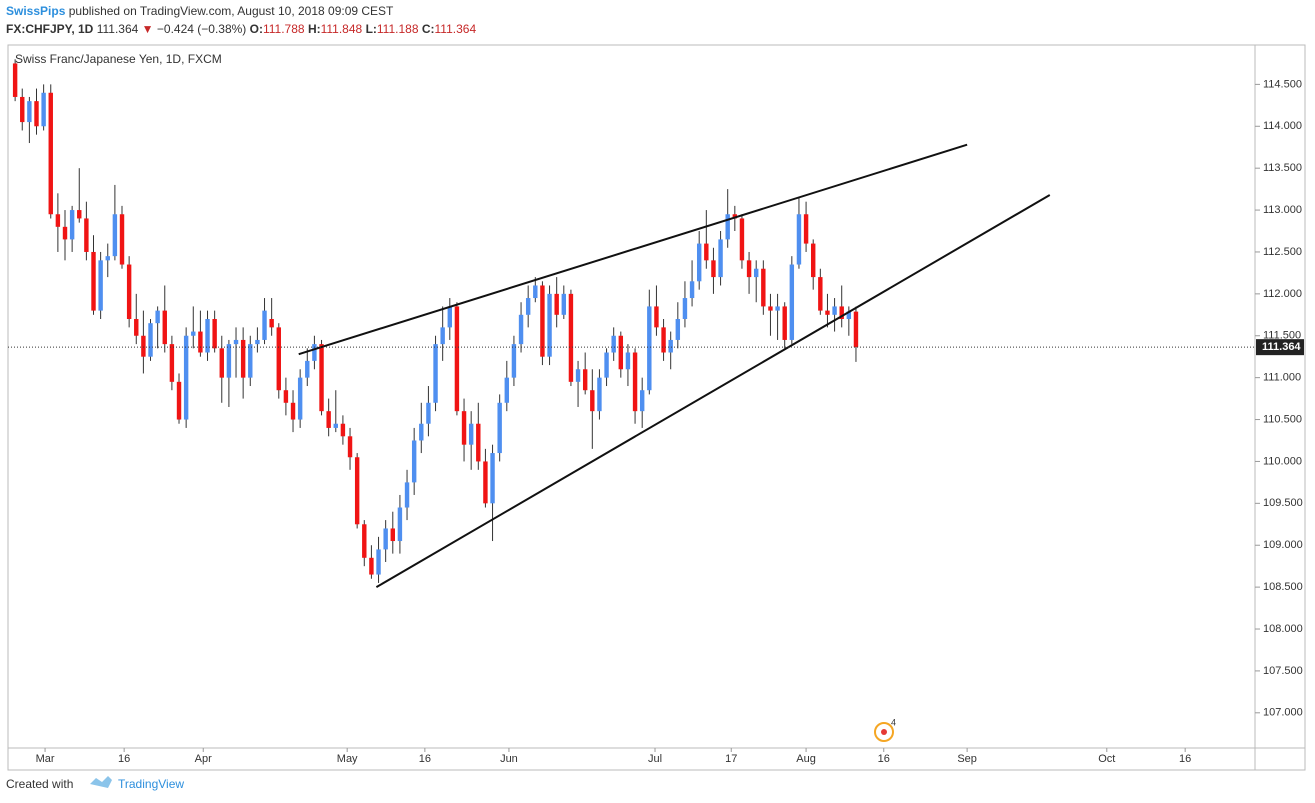 This screenshot has width=1315, height=803. I want to click on event-dot, so click(884, 732).